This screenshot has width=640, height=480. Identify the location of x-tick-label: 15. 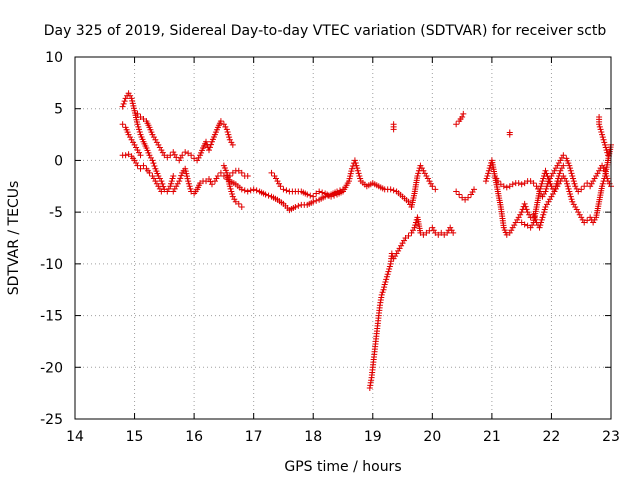
(135, 437).